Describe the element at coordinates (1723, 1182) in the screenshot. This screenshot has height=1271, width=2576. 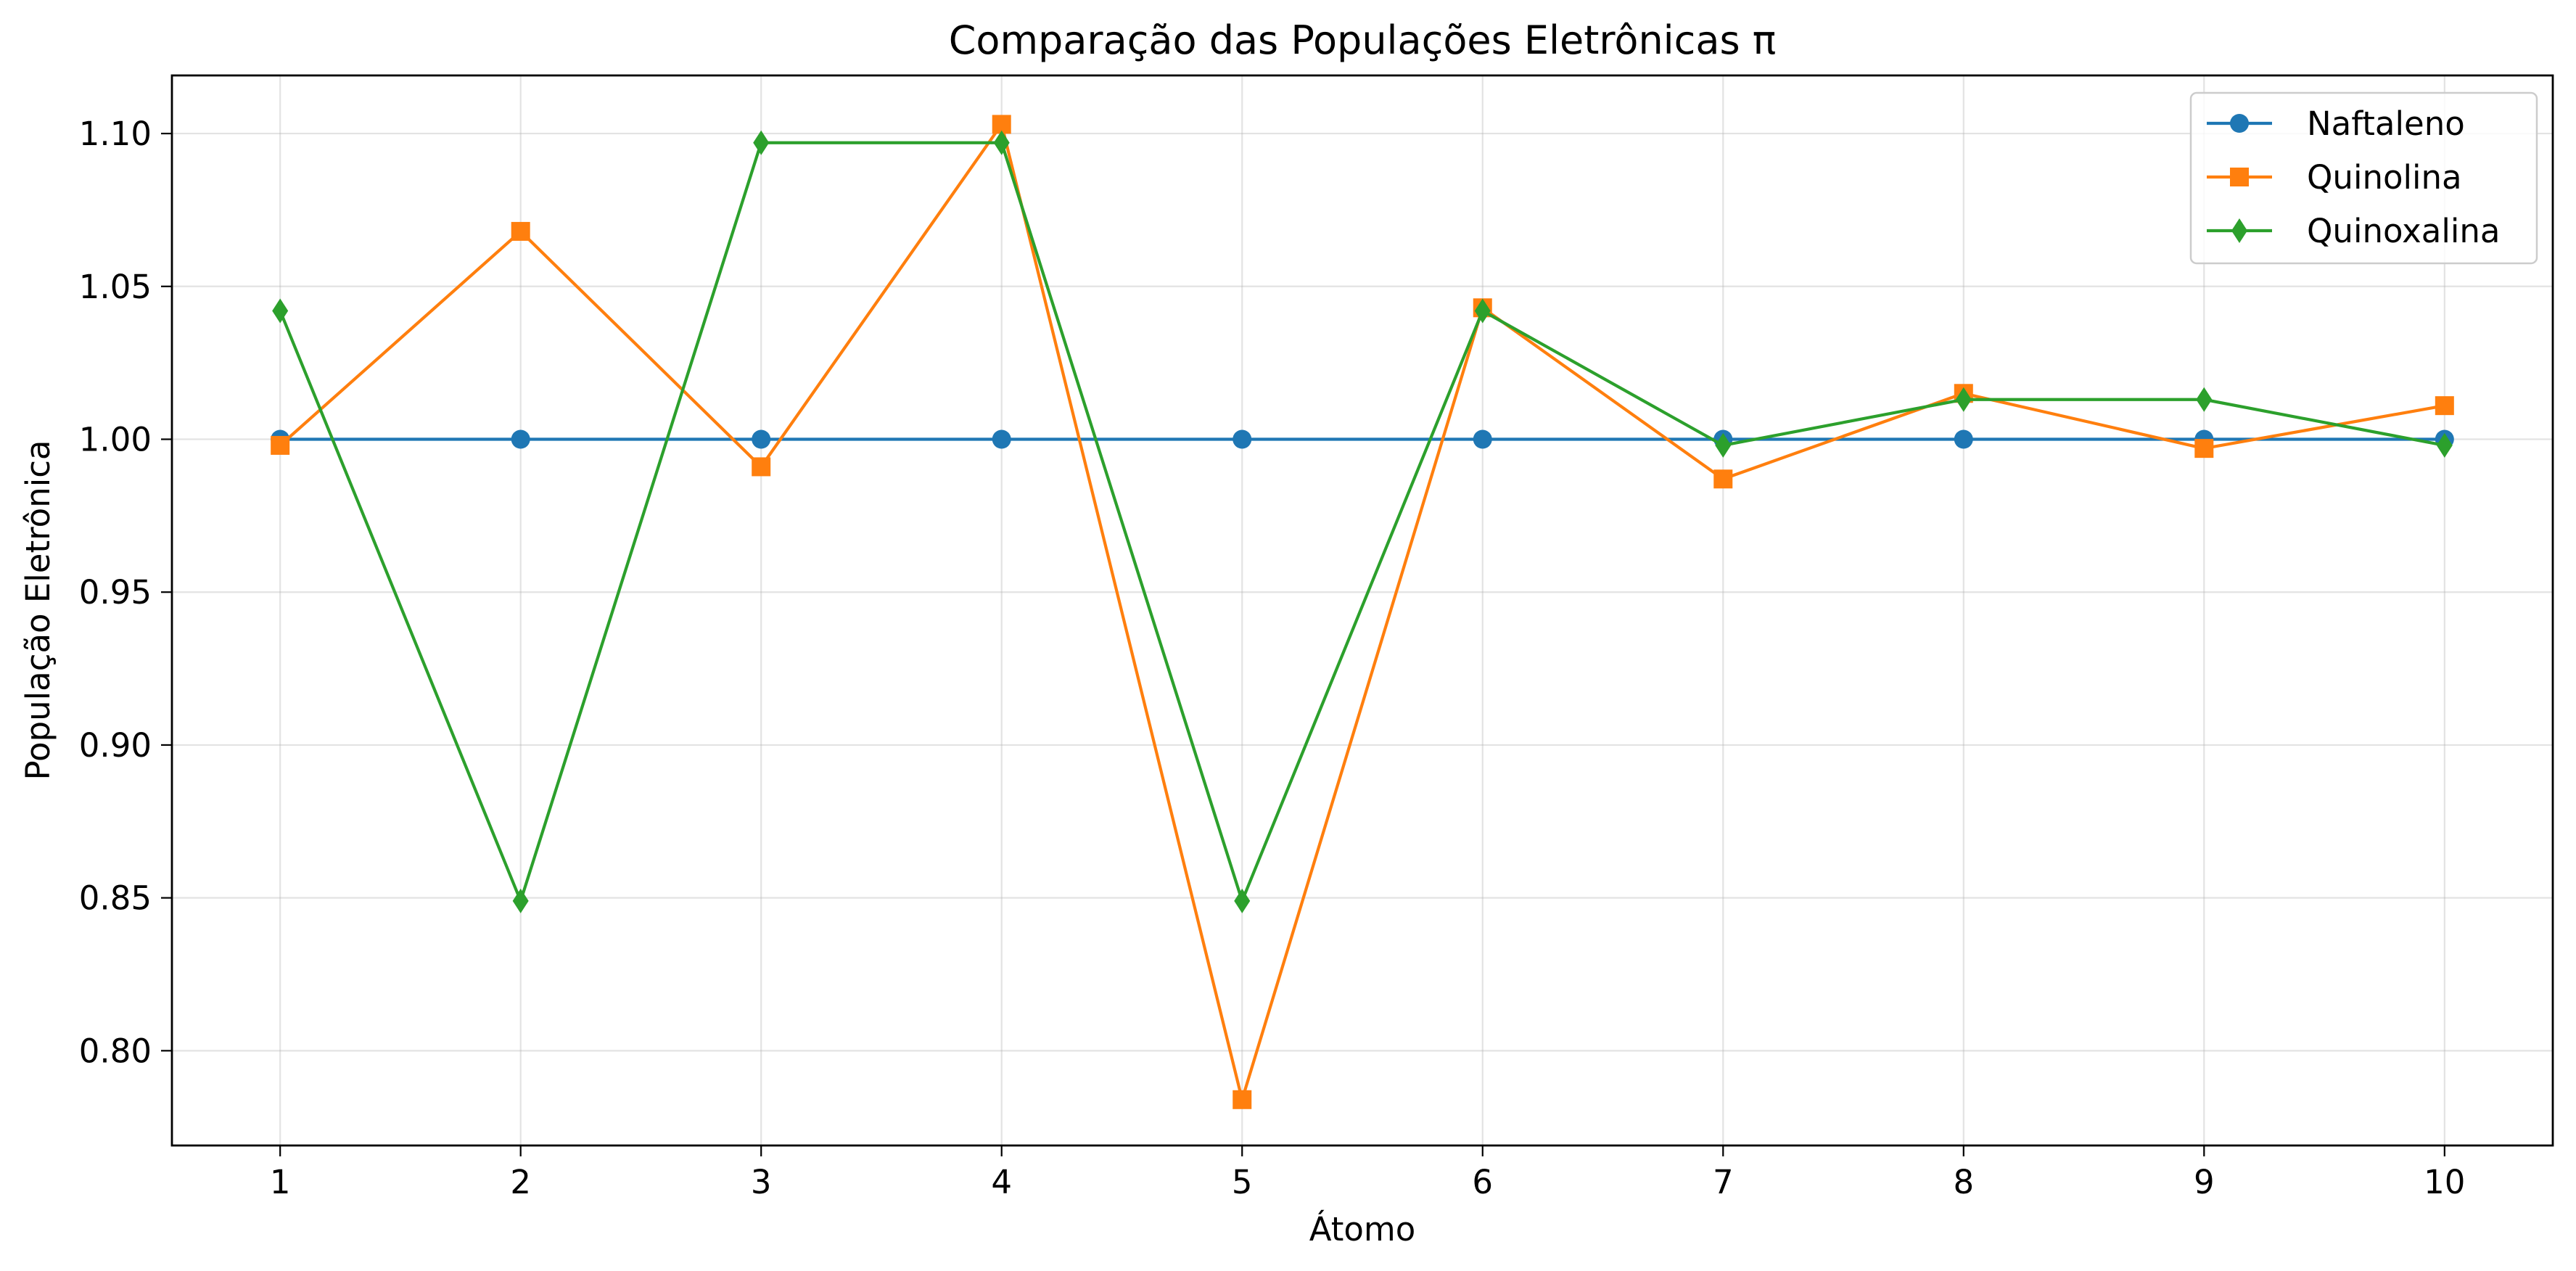
I see `x-tick-label: 7` at that location.